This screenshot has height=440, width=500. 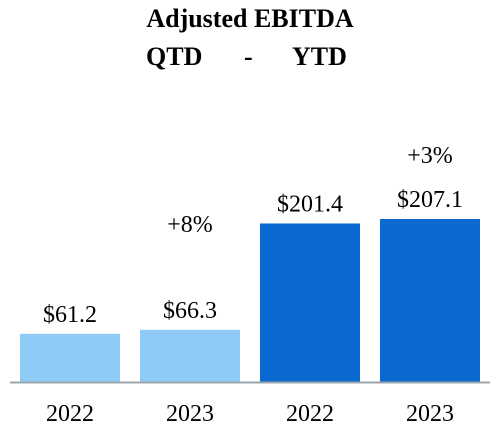 I want to click on bar-qtd-2022, so click(x=70, y=357).